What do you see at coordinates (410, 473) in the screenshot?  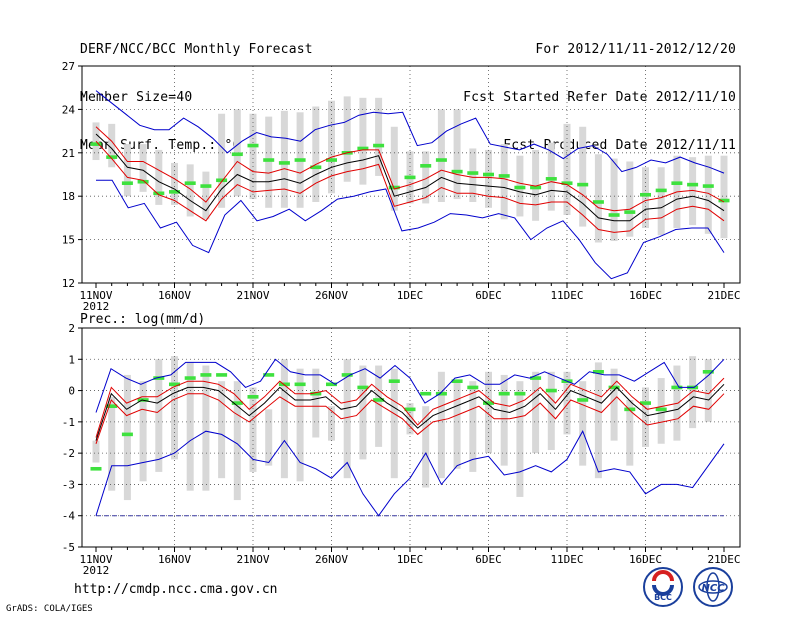 I see `minimum-line` at bounding box center [410, 473].